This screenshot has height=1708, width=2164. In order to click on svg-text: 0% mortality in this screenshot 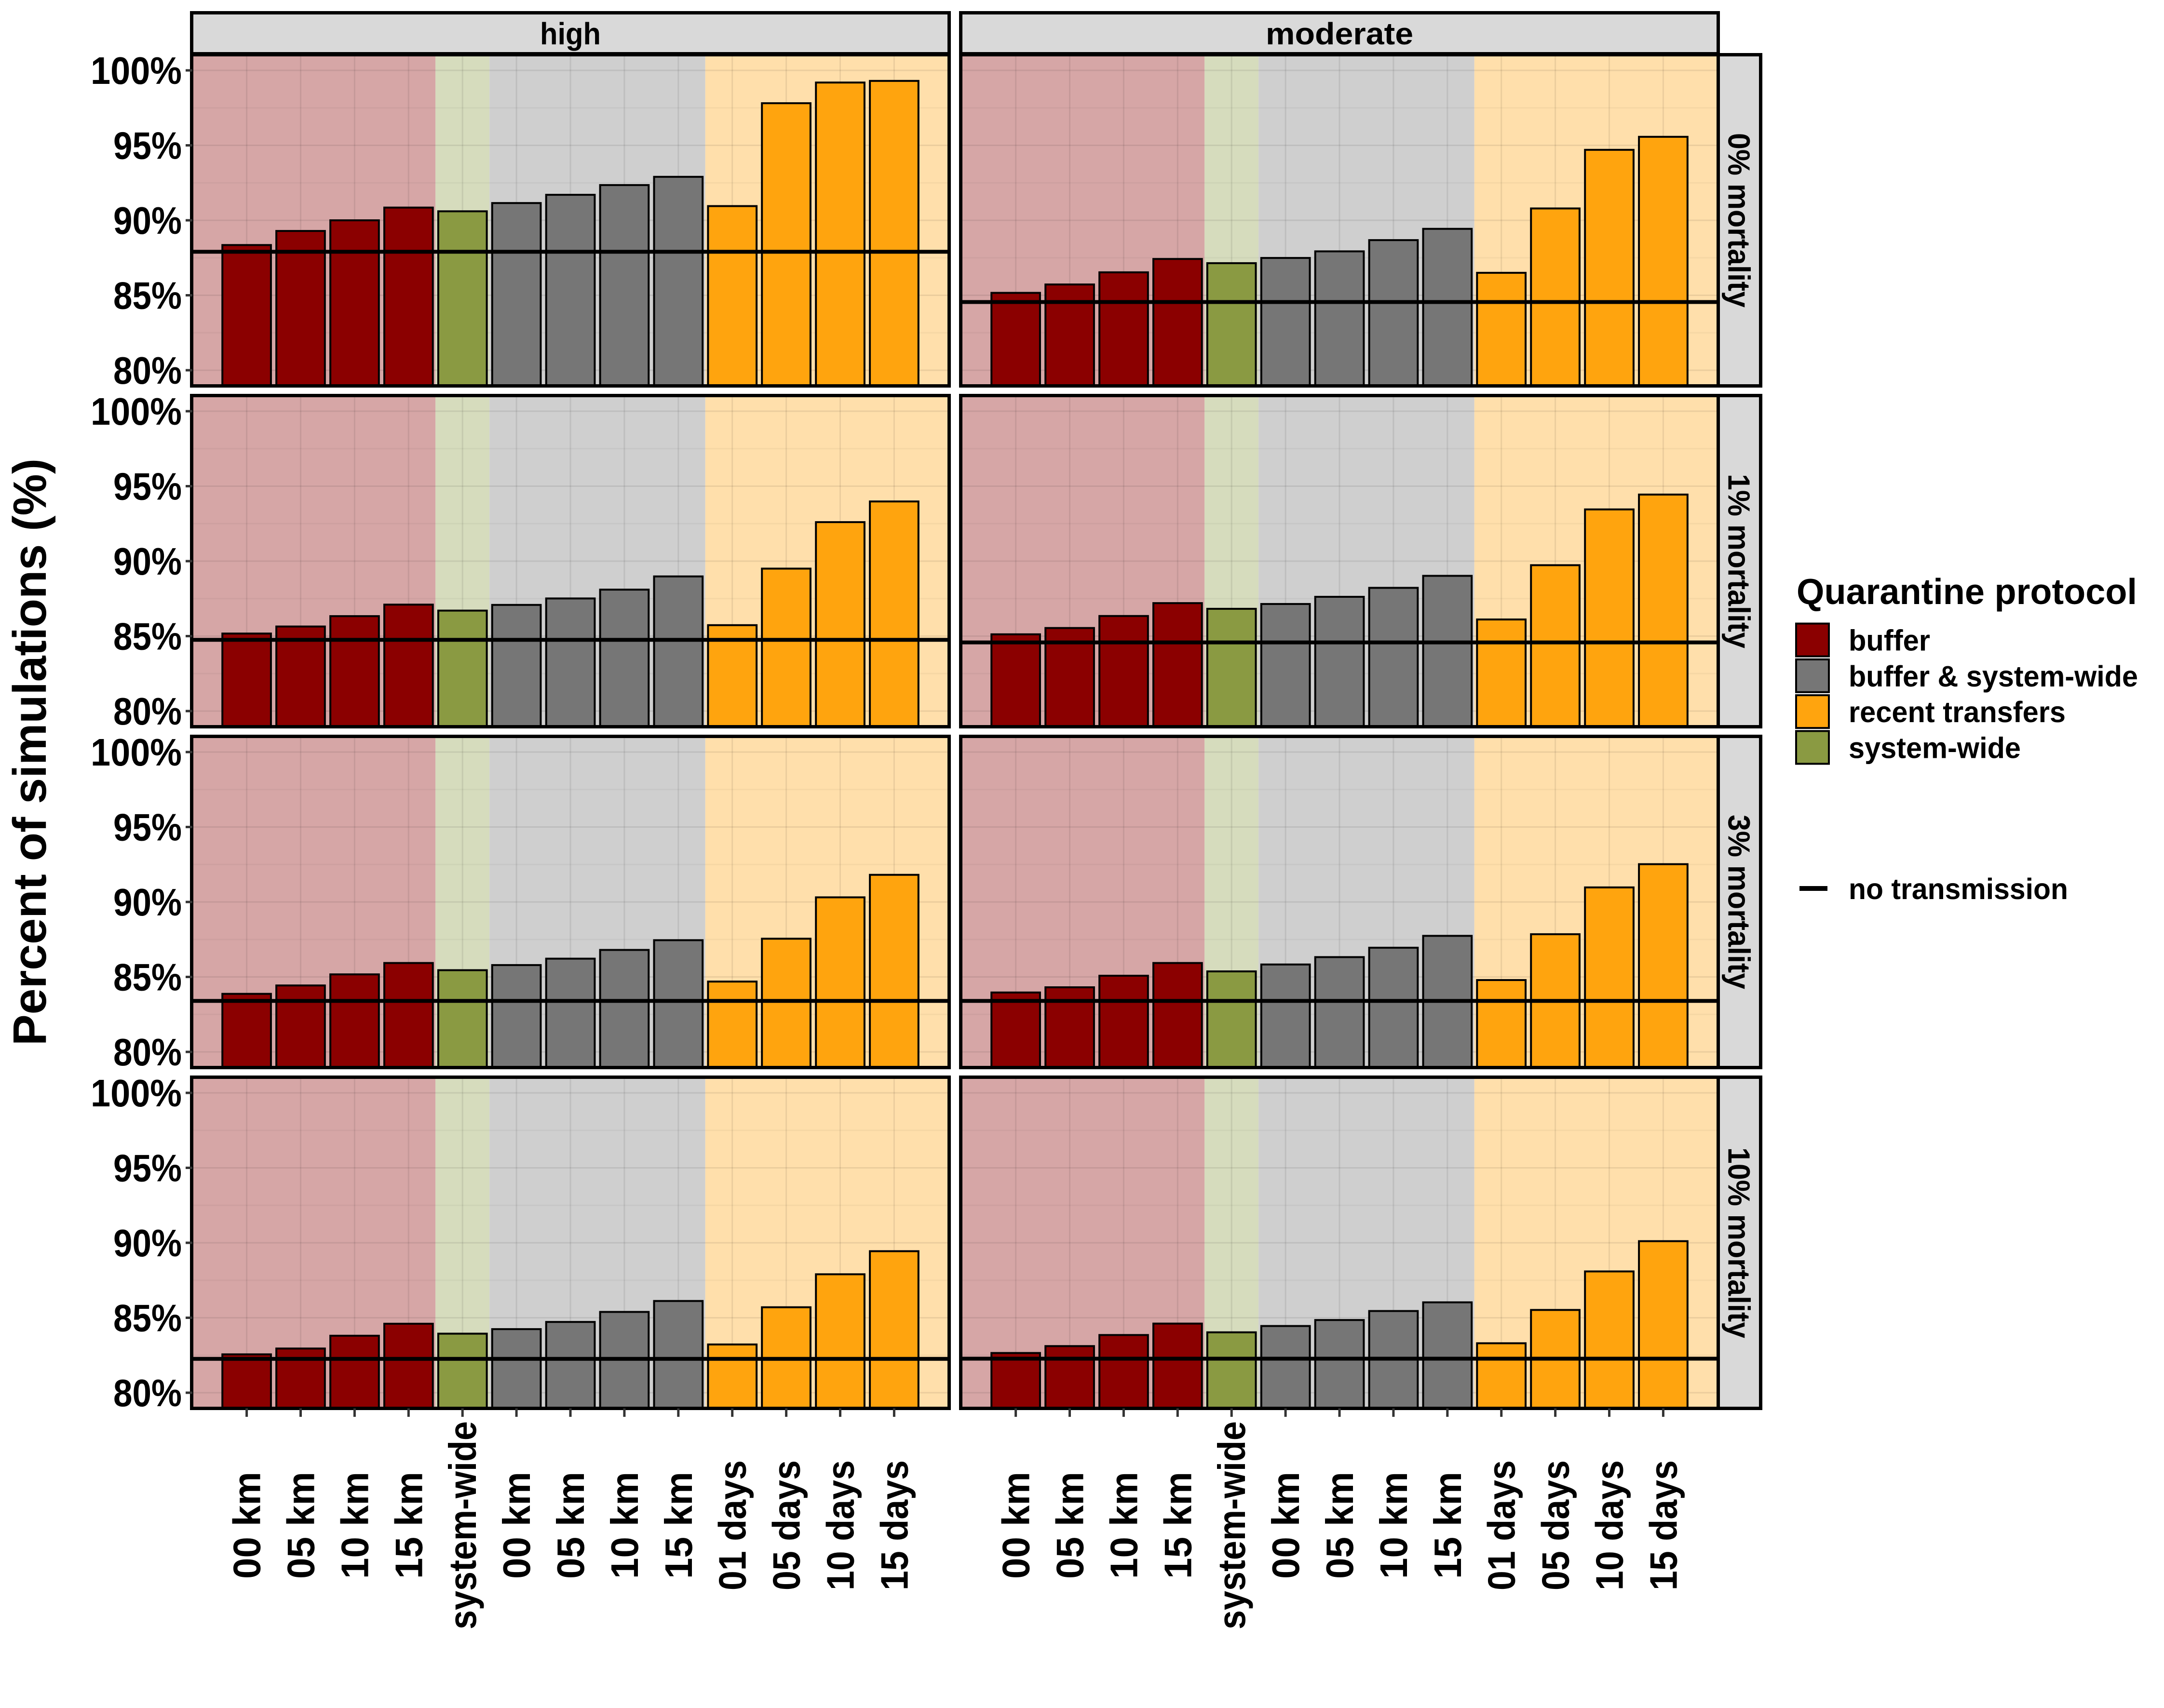, I will do `click(1739, 220)`.